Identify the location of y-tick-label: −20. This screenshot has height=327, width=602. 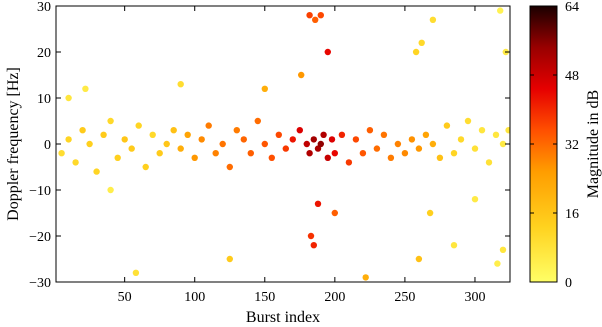
(40, 237).